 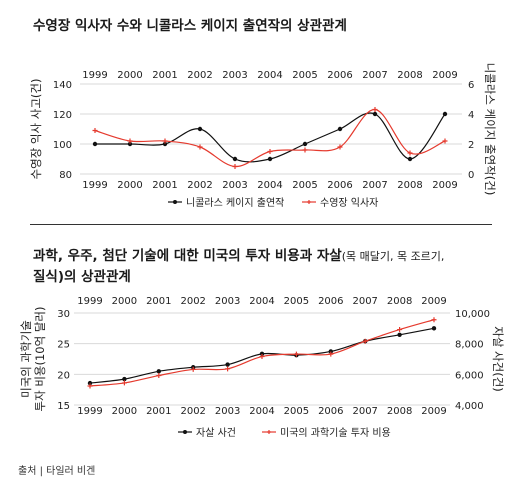 What do you see at coordinates (26, 359) in the screenshot?
I see `chart2-ylabel-left: 미국의 과학기술` at bounding box center [26, 359].